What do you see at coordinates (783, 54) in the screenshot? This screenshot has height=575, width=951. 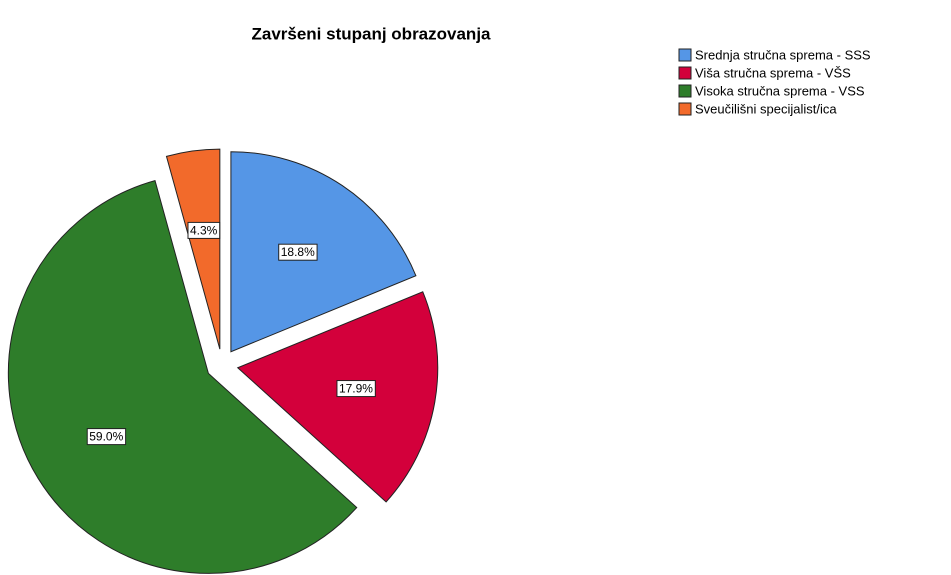 I see `legend-label: Srednja stručna sprema - SSS` at bounding box center [783, 54].